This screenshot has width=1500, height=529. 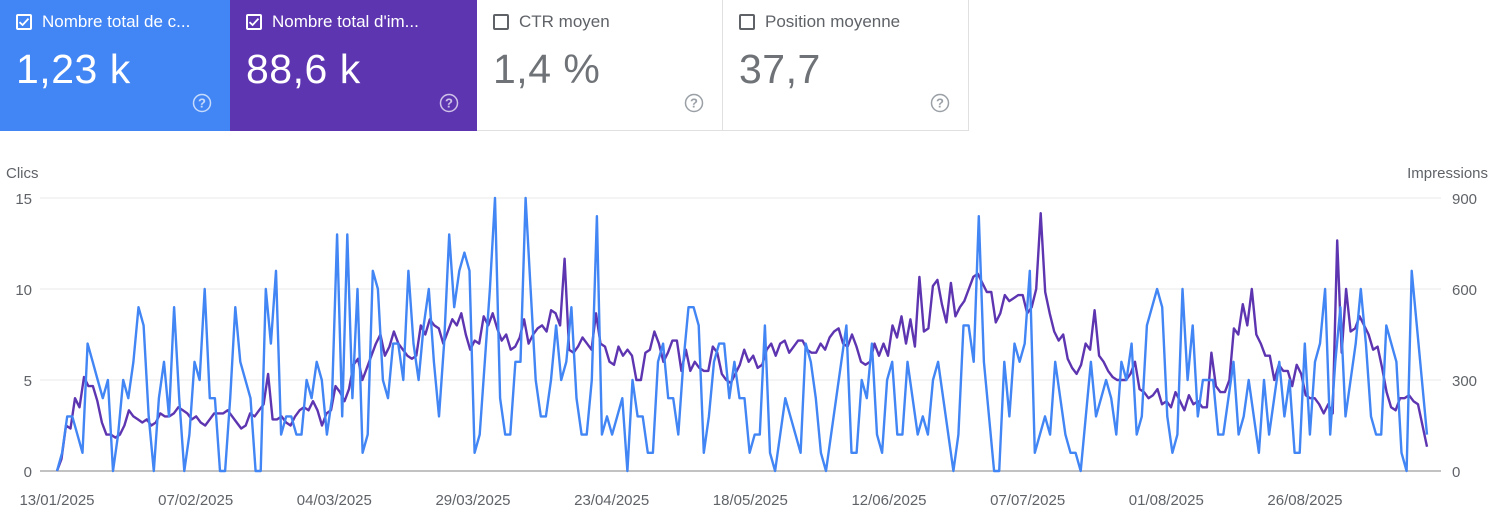 What do you see at coordinates (73, 69) in the screenshot?
I see `metric-value: 1,23 k` at bounding box center [73, 69].